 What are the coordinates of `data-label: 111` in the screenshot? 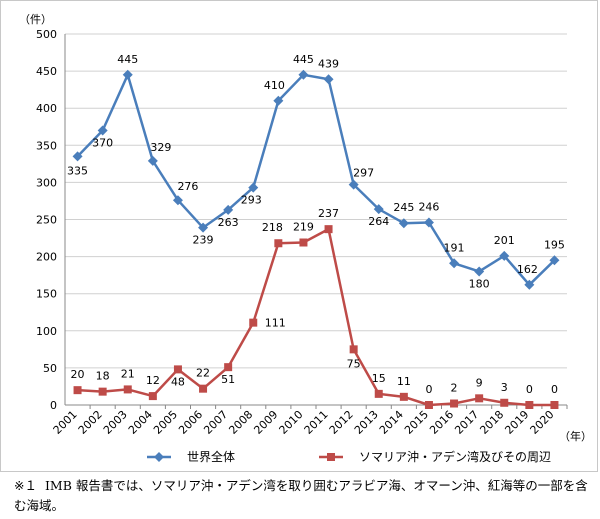 It's located at (275, 323).